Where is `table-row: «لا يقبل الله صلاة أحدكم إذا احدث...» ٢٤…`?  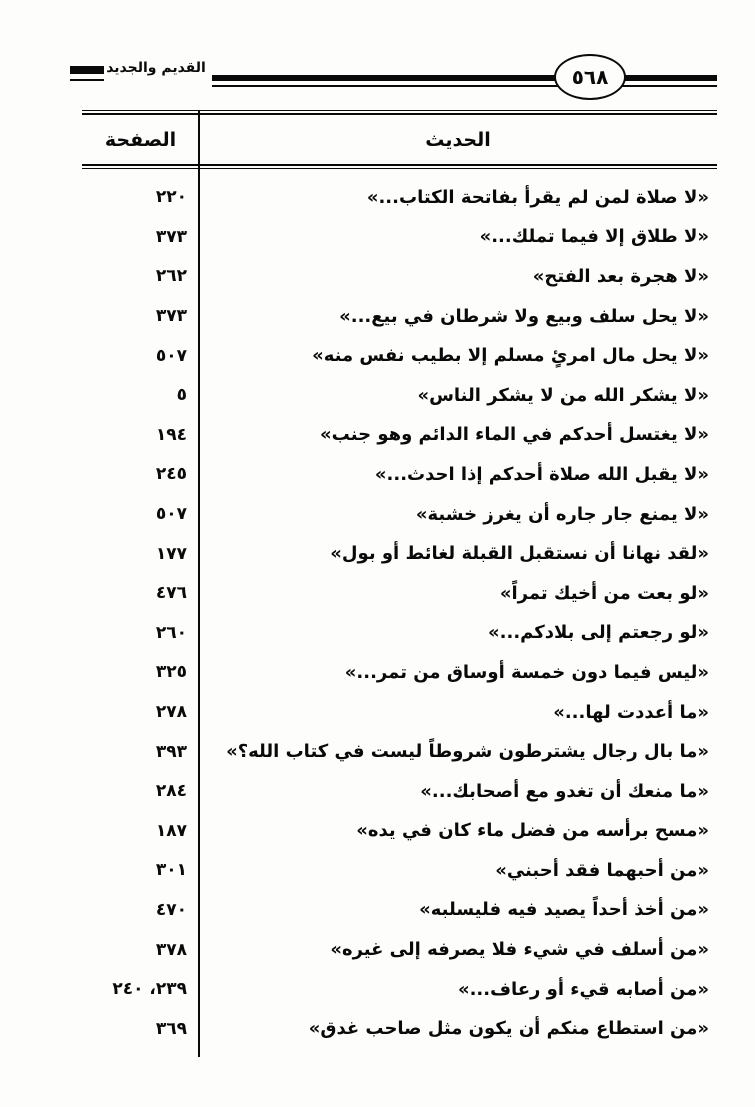 table-row: «لا يقبل الله صلاة أحدكم إذا احدث...» ٢٤… is located at coordinates (399, 475).